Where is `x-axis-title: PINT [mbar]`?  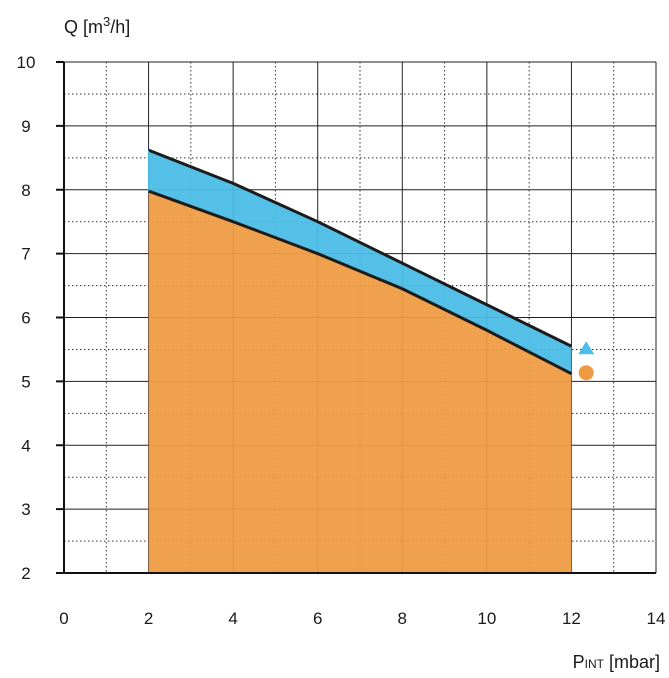 x-axis-title: PINT [mbar] is located at coordinates (616, 662).